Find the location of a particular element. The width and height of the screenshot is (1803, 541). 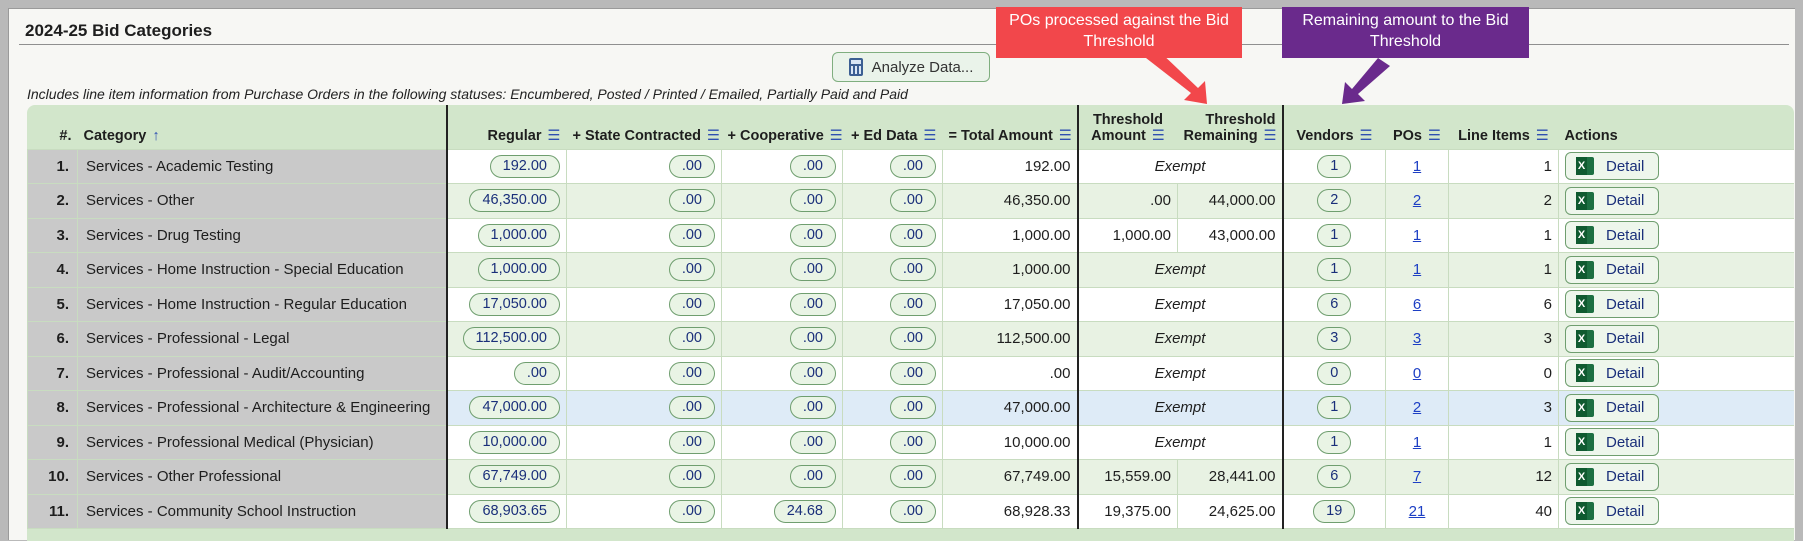

col-header-pos: POs ☰ is located at coordinates (1416, 135).